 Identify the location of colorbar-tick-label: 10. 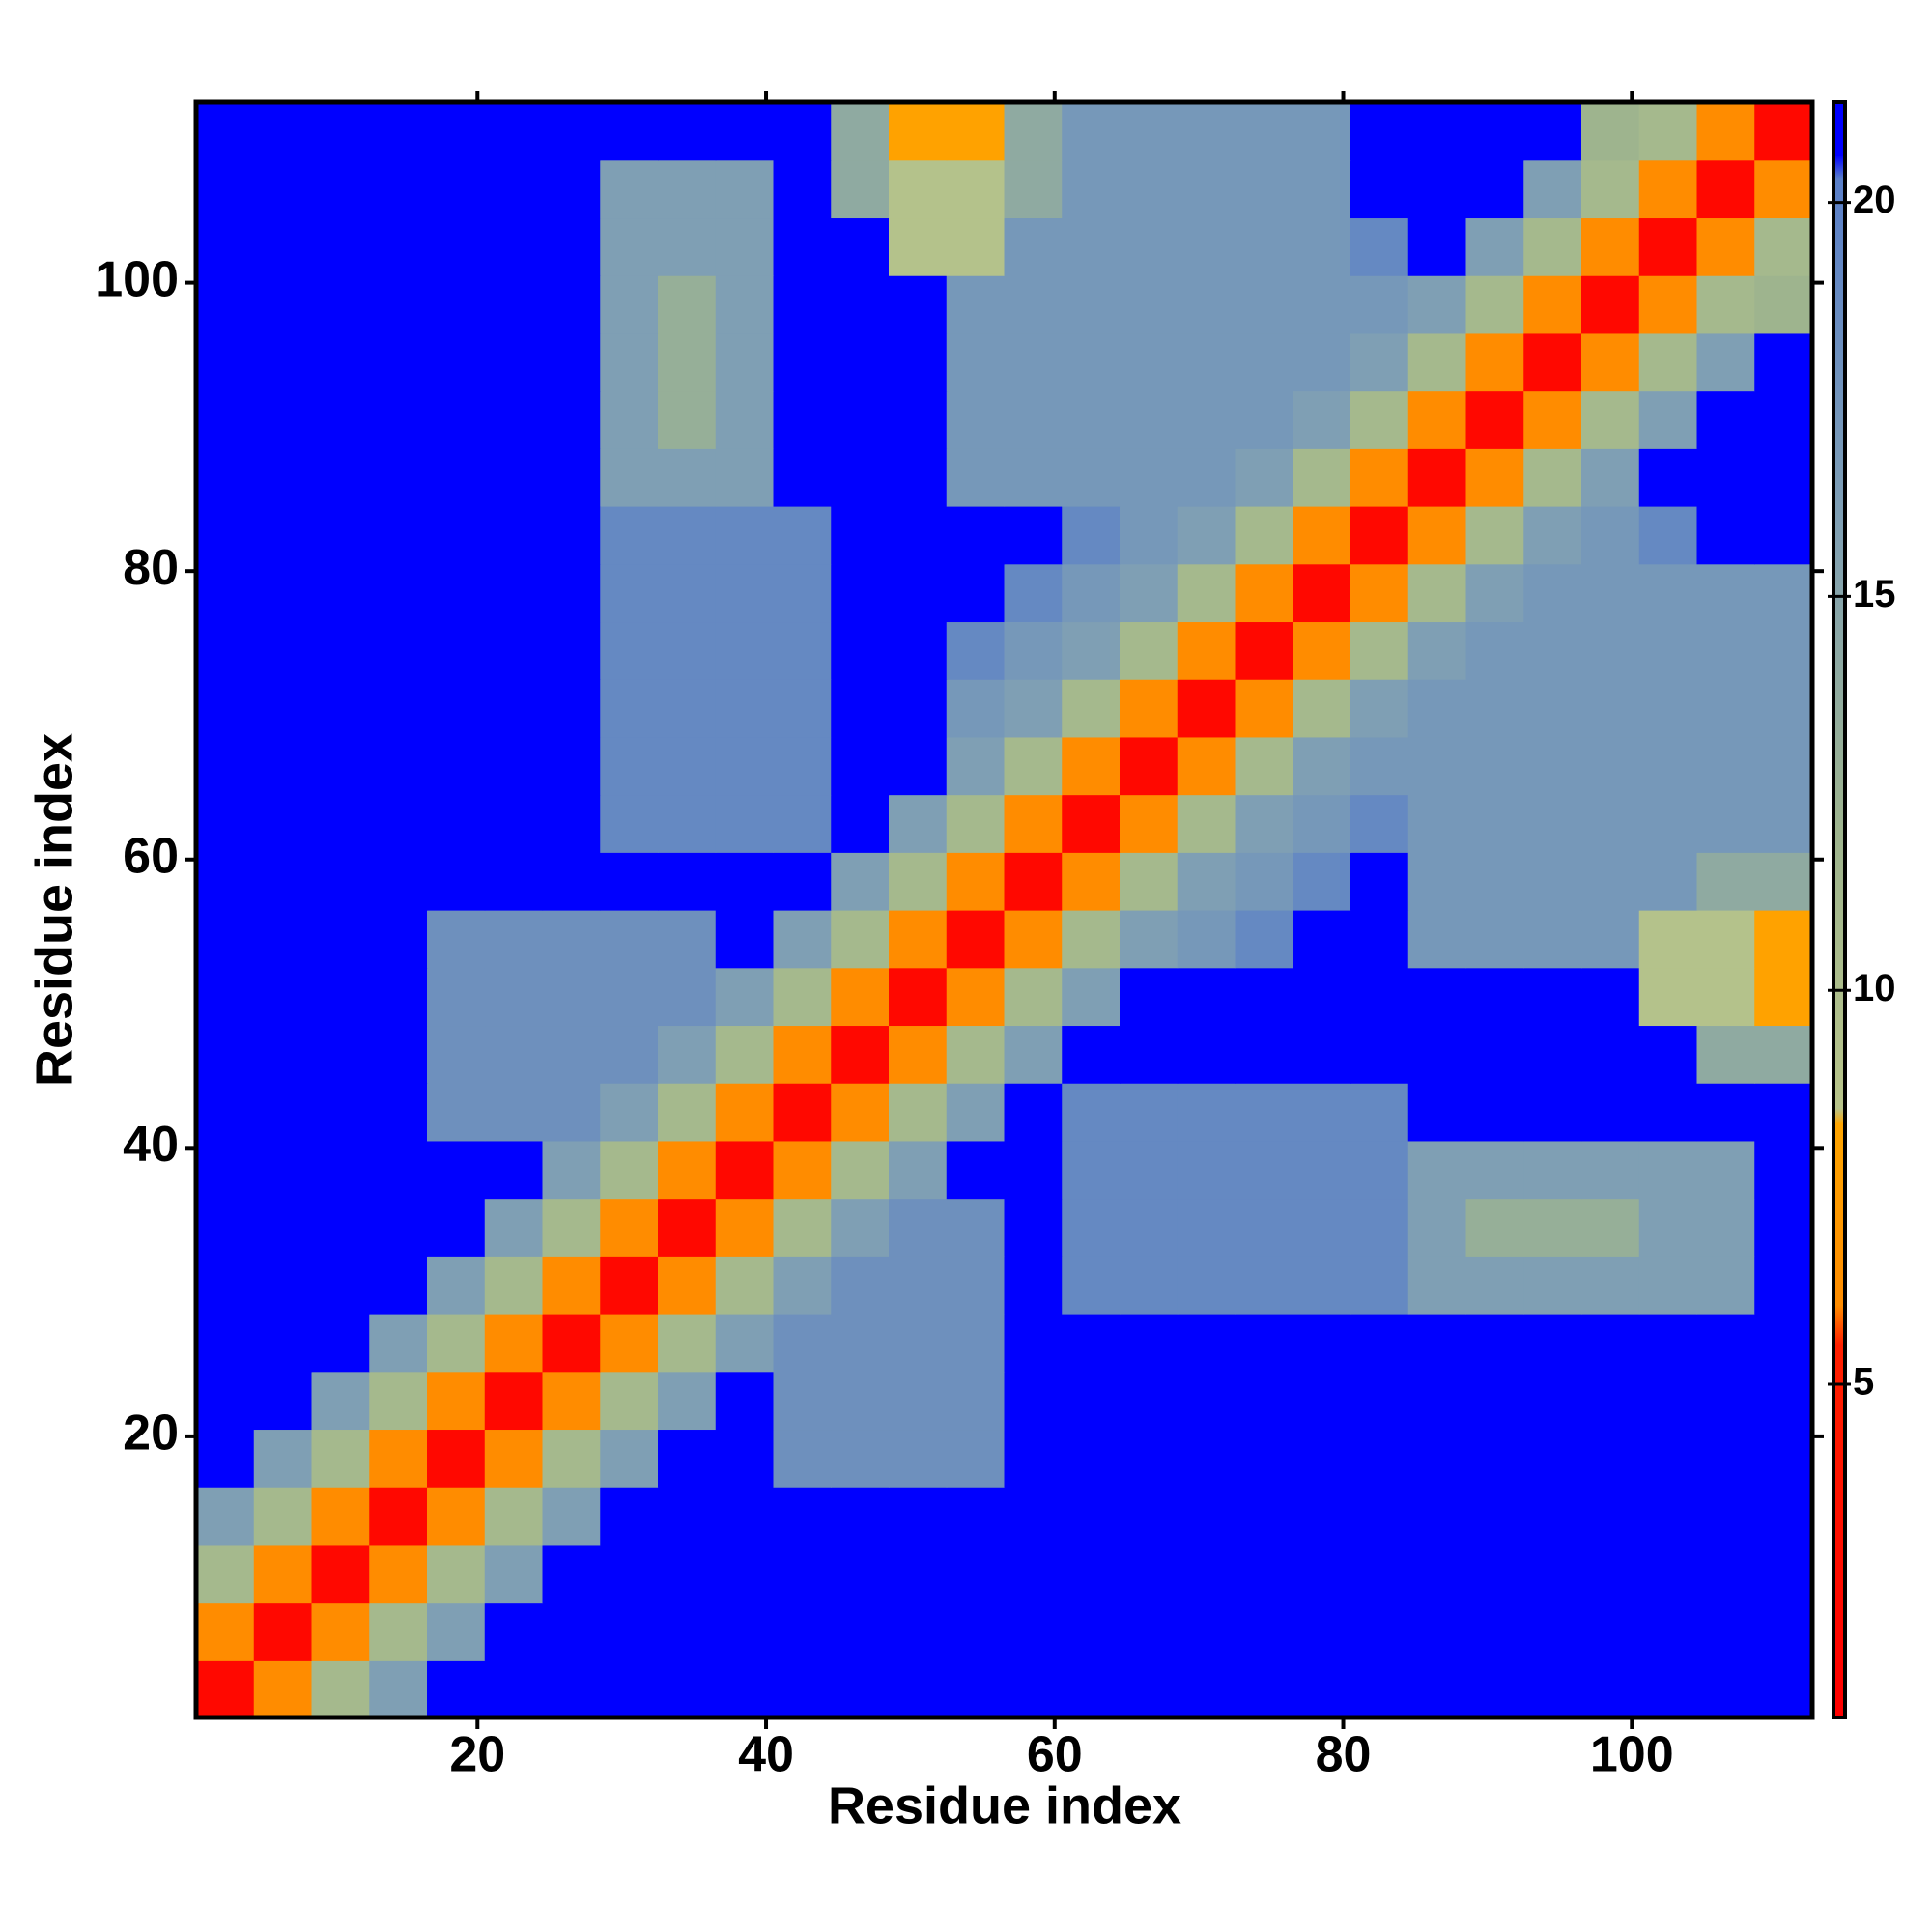
(1874, 988).